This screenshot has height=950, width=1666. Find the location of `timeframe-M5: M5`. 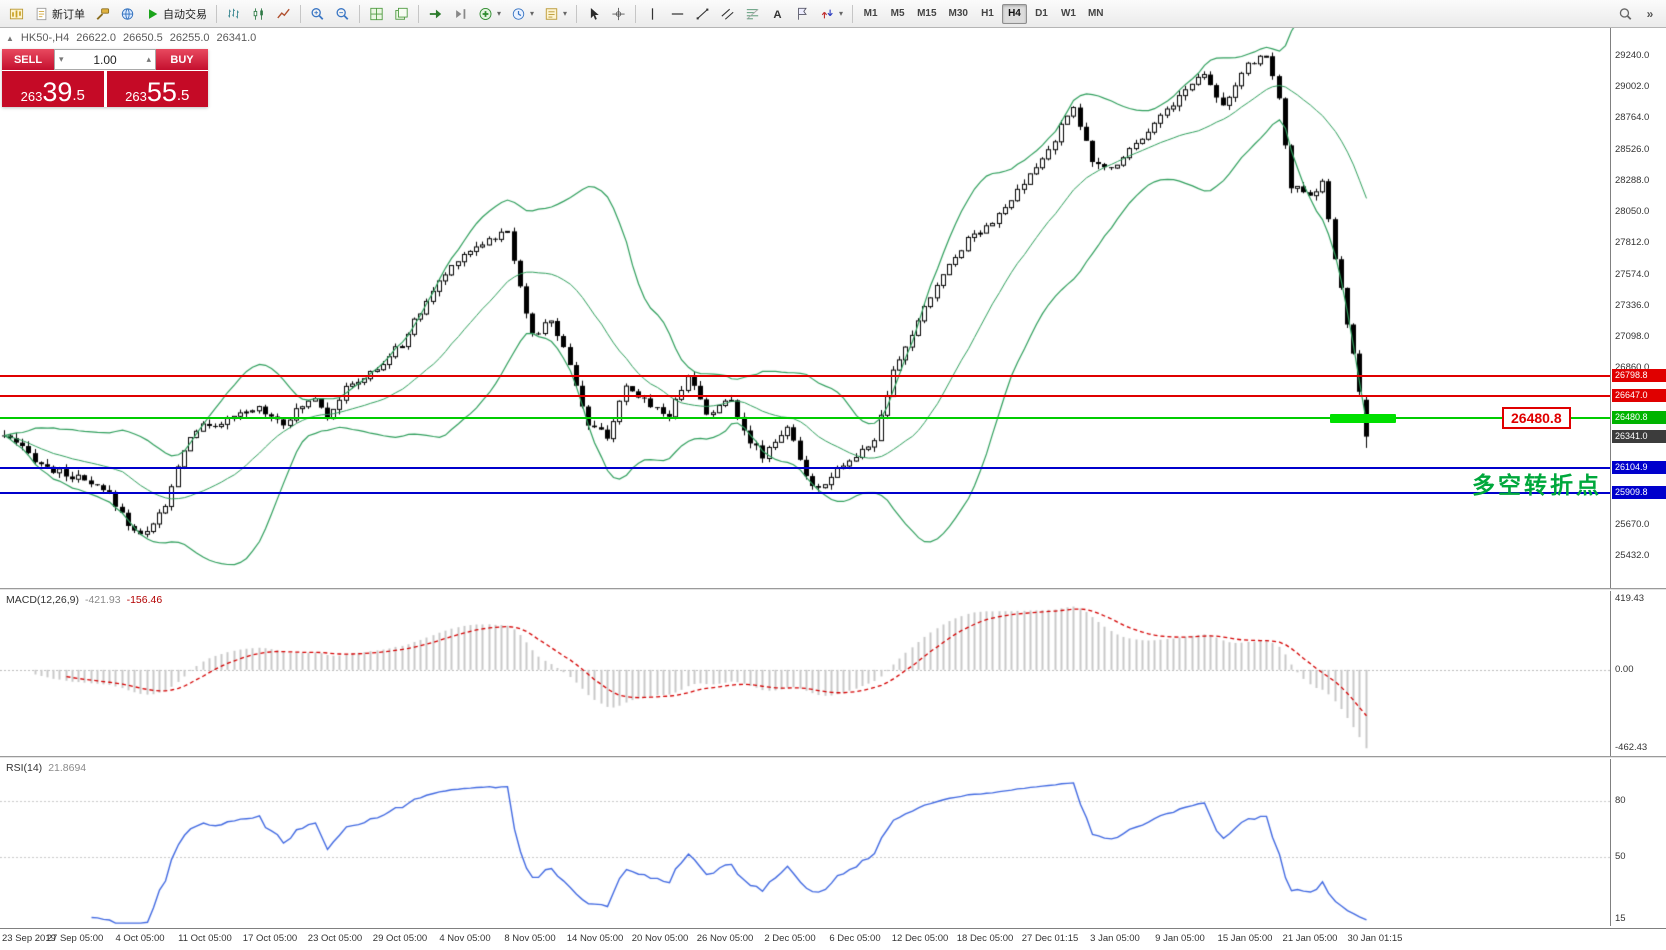

timeframe-M5: M5 is located at coordinates (897, 13).